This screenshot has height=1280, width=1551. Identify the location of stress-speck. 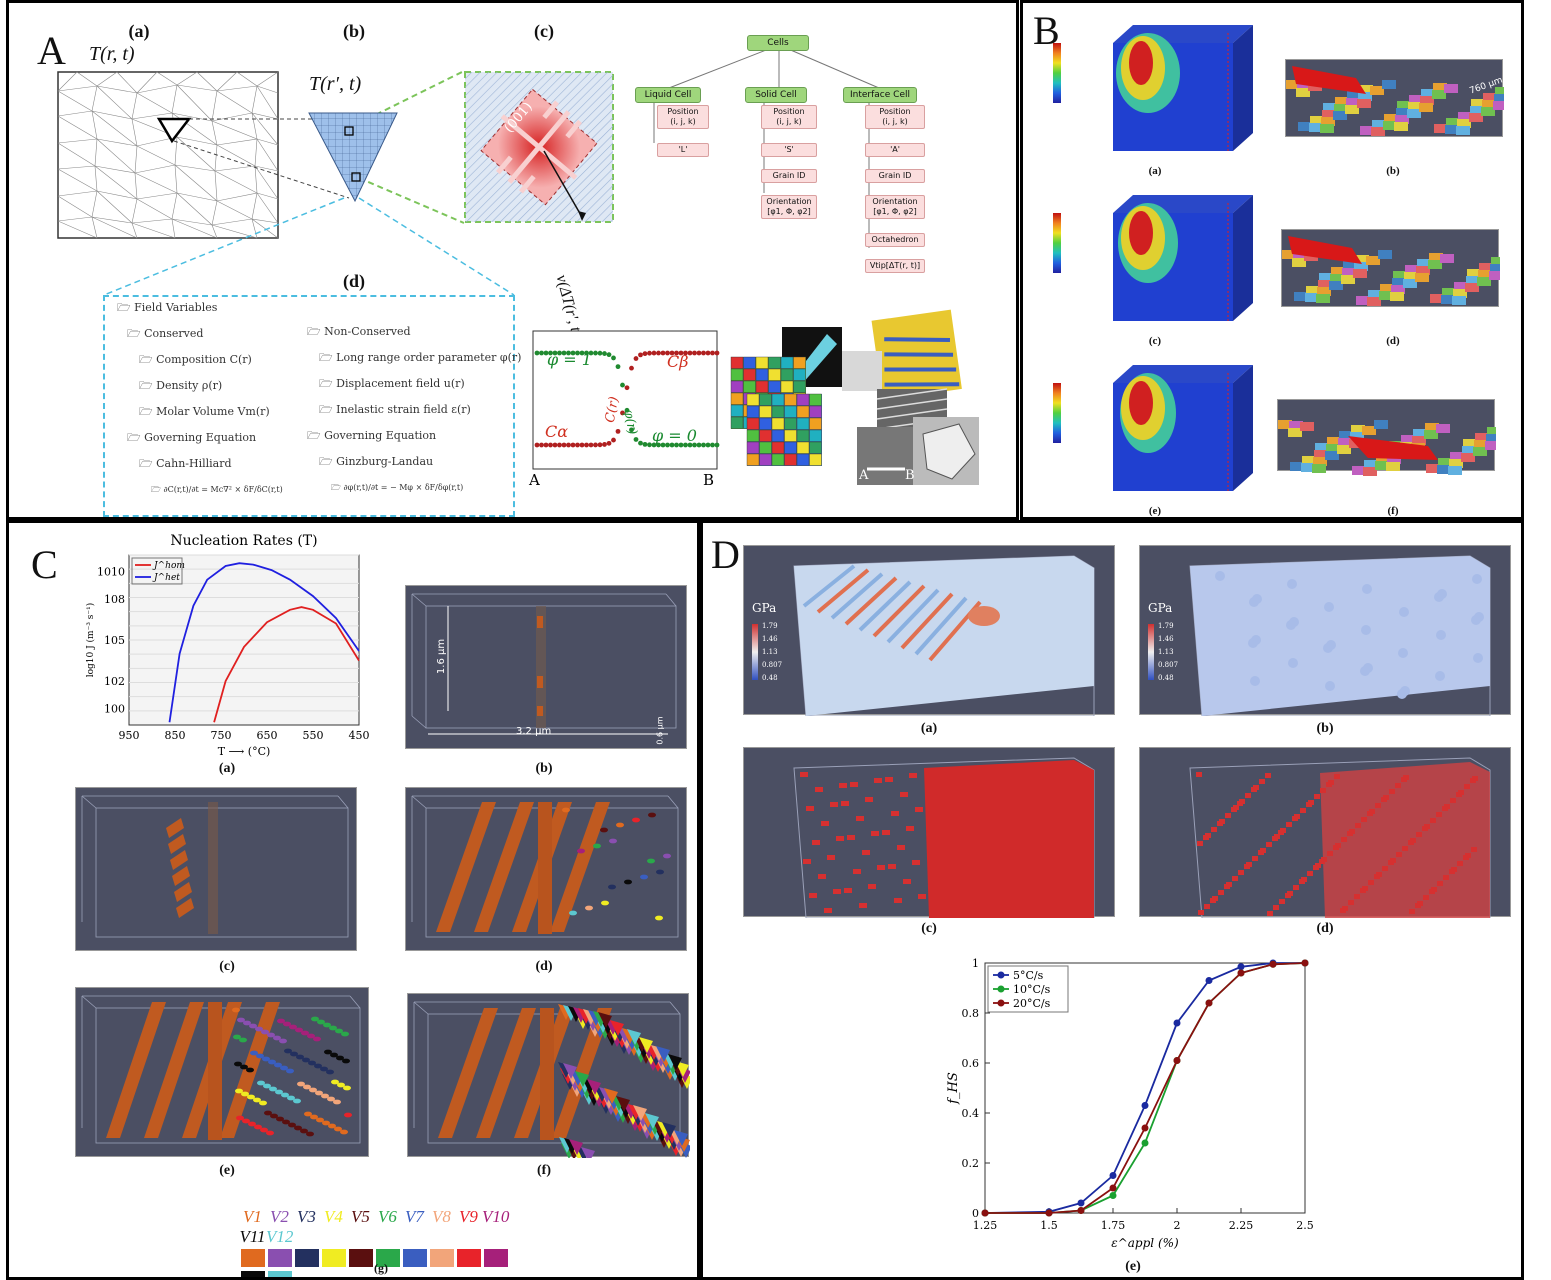
(1365, 671).